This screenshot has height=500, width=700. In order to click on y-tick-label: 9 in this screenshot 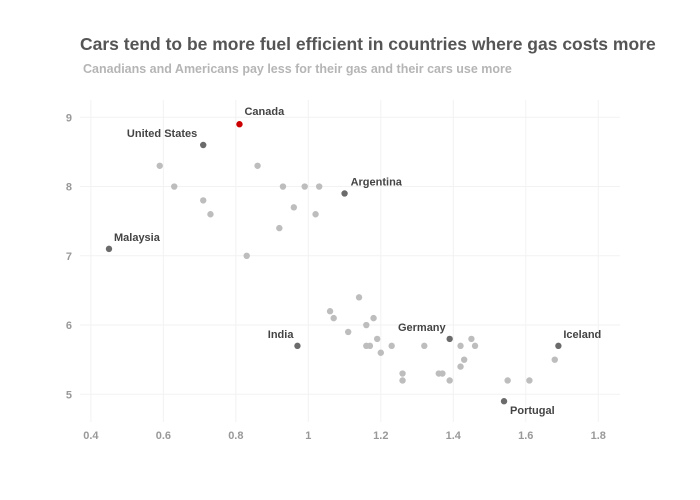, I will do `click(69, 118)`.